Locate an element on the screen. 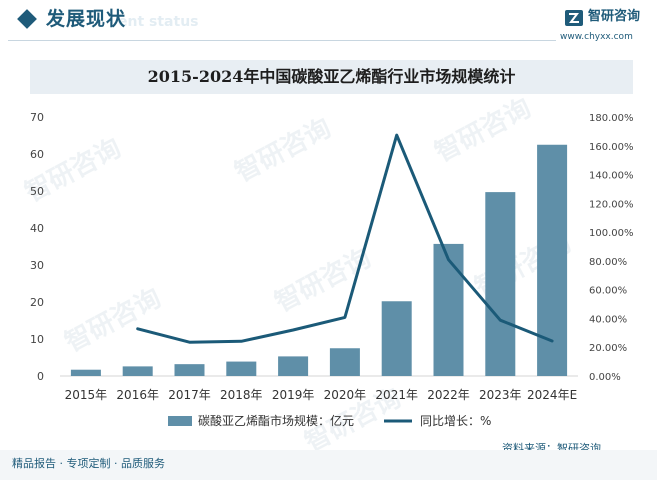 The image size is (657, 480). y-right-tick-label: 180.00% is located at coordinates (611, 118).